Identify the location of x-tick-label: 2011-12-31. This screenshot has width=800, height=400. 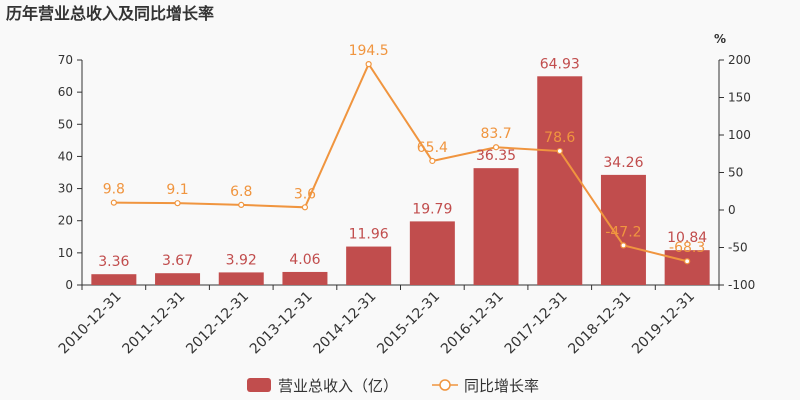
(154, 323).